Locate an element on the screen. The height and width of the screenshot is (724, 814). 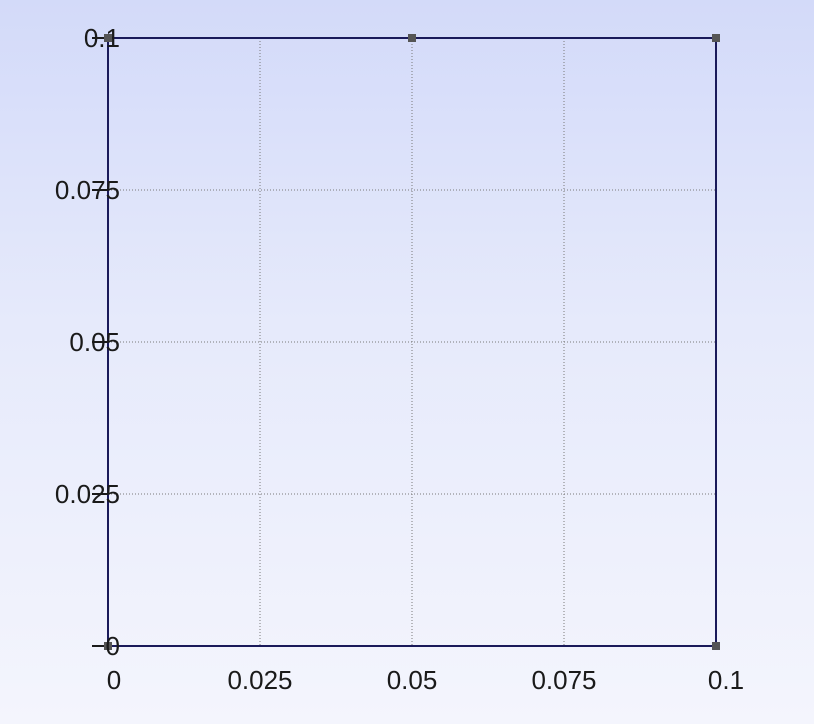
x-tick-label-3: 0.075 is located at coordinates (563, 680).